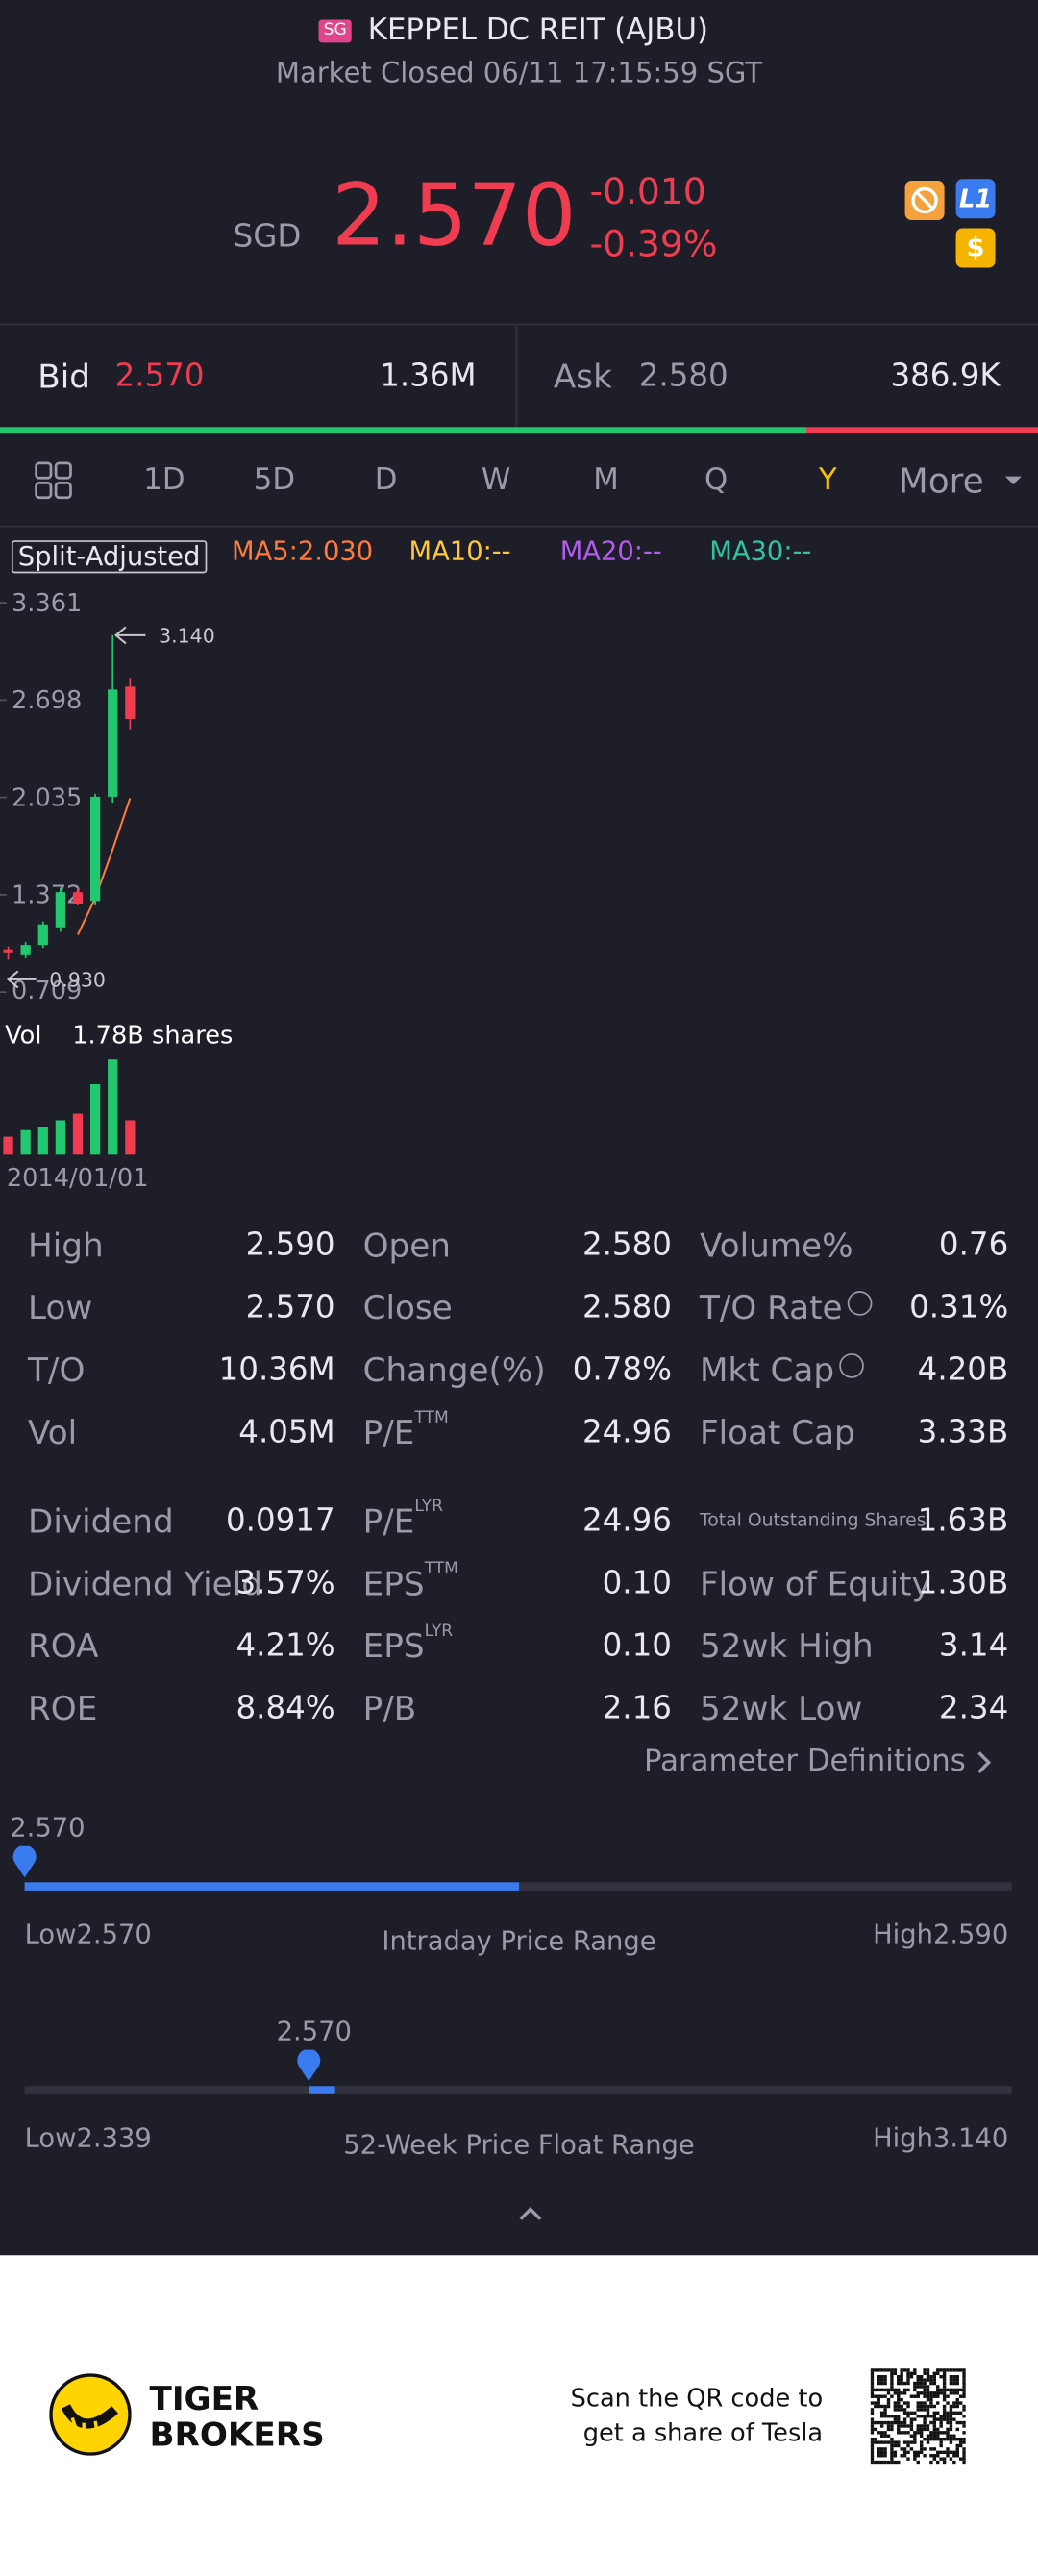 This screenshot has width=1038, height=2576. What do you see at coordinates (903, 2137) in the screenshot?
I see `range-high-text: High` at bounding box center [903, 2137].